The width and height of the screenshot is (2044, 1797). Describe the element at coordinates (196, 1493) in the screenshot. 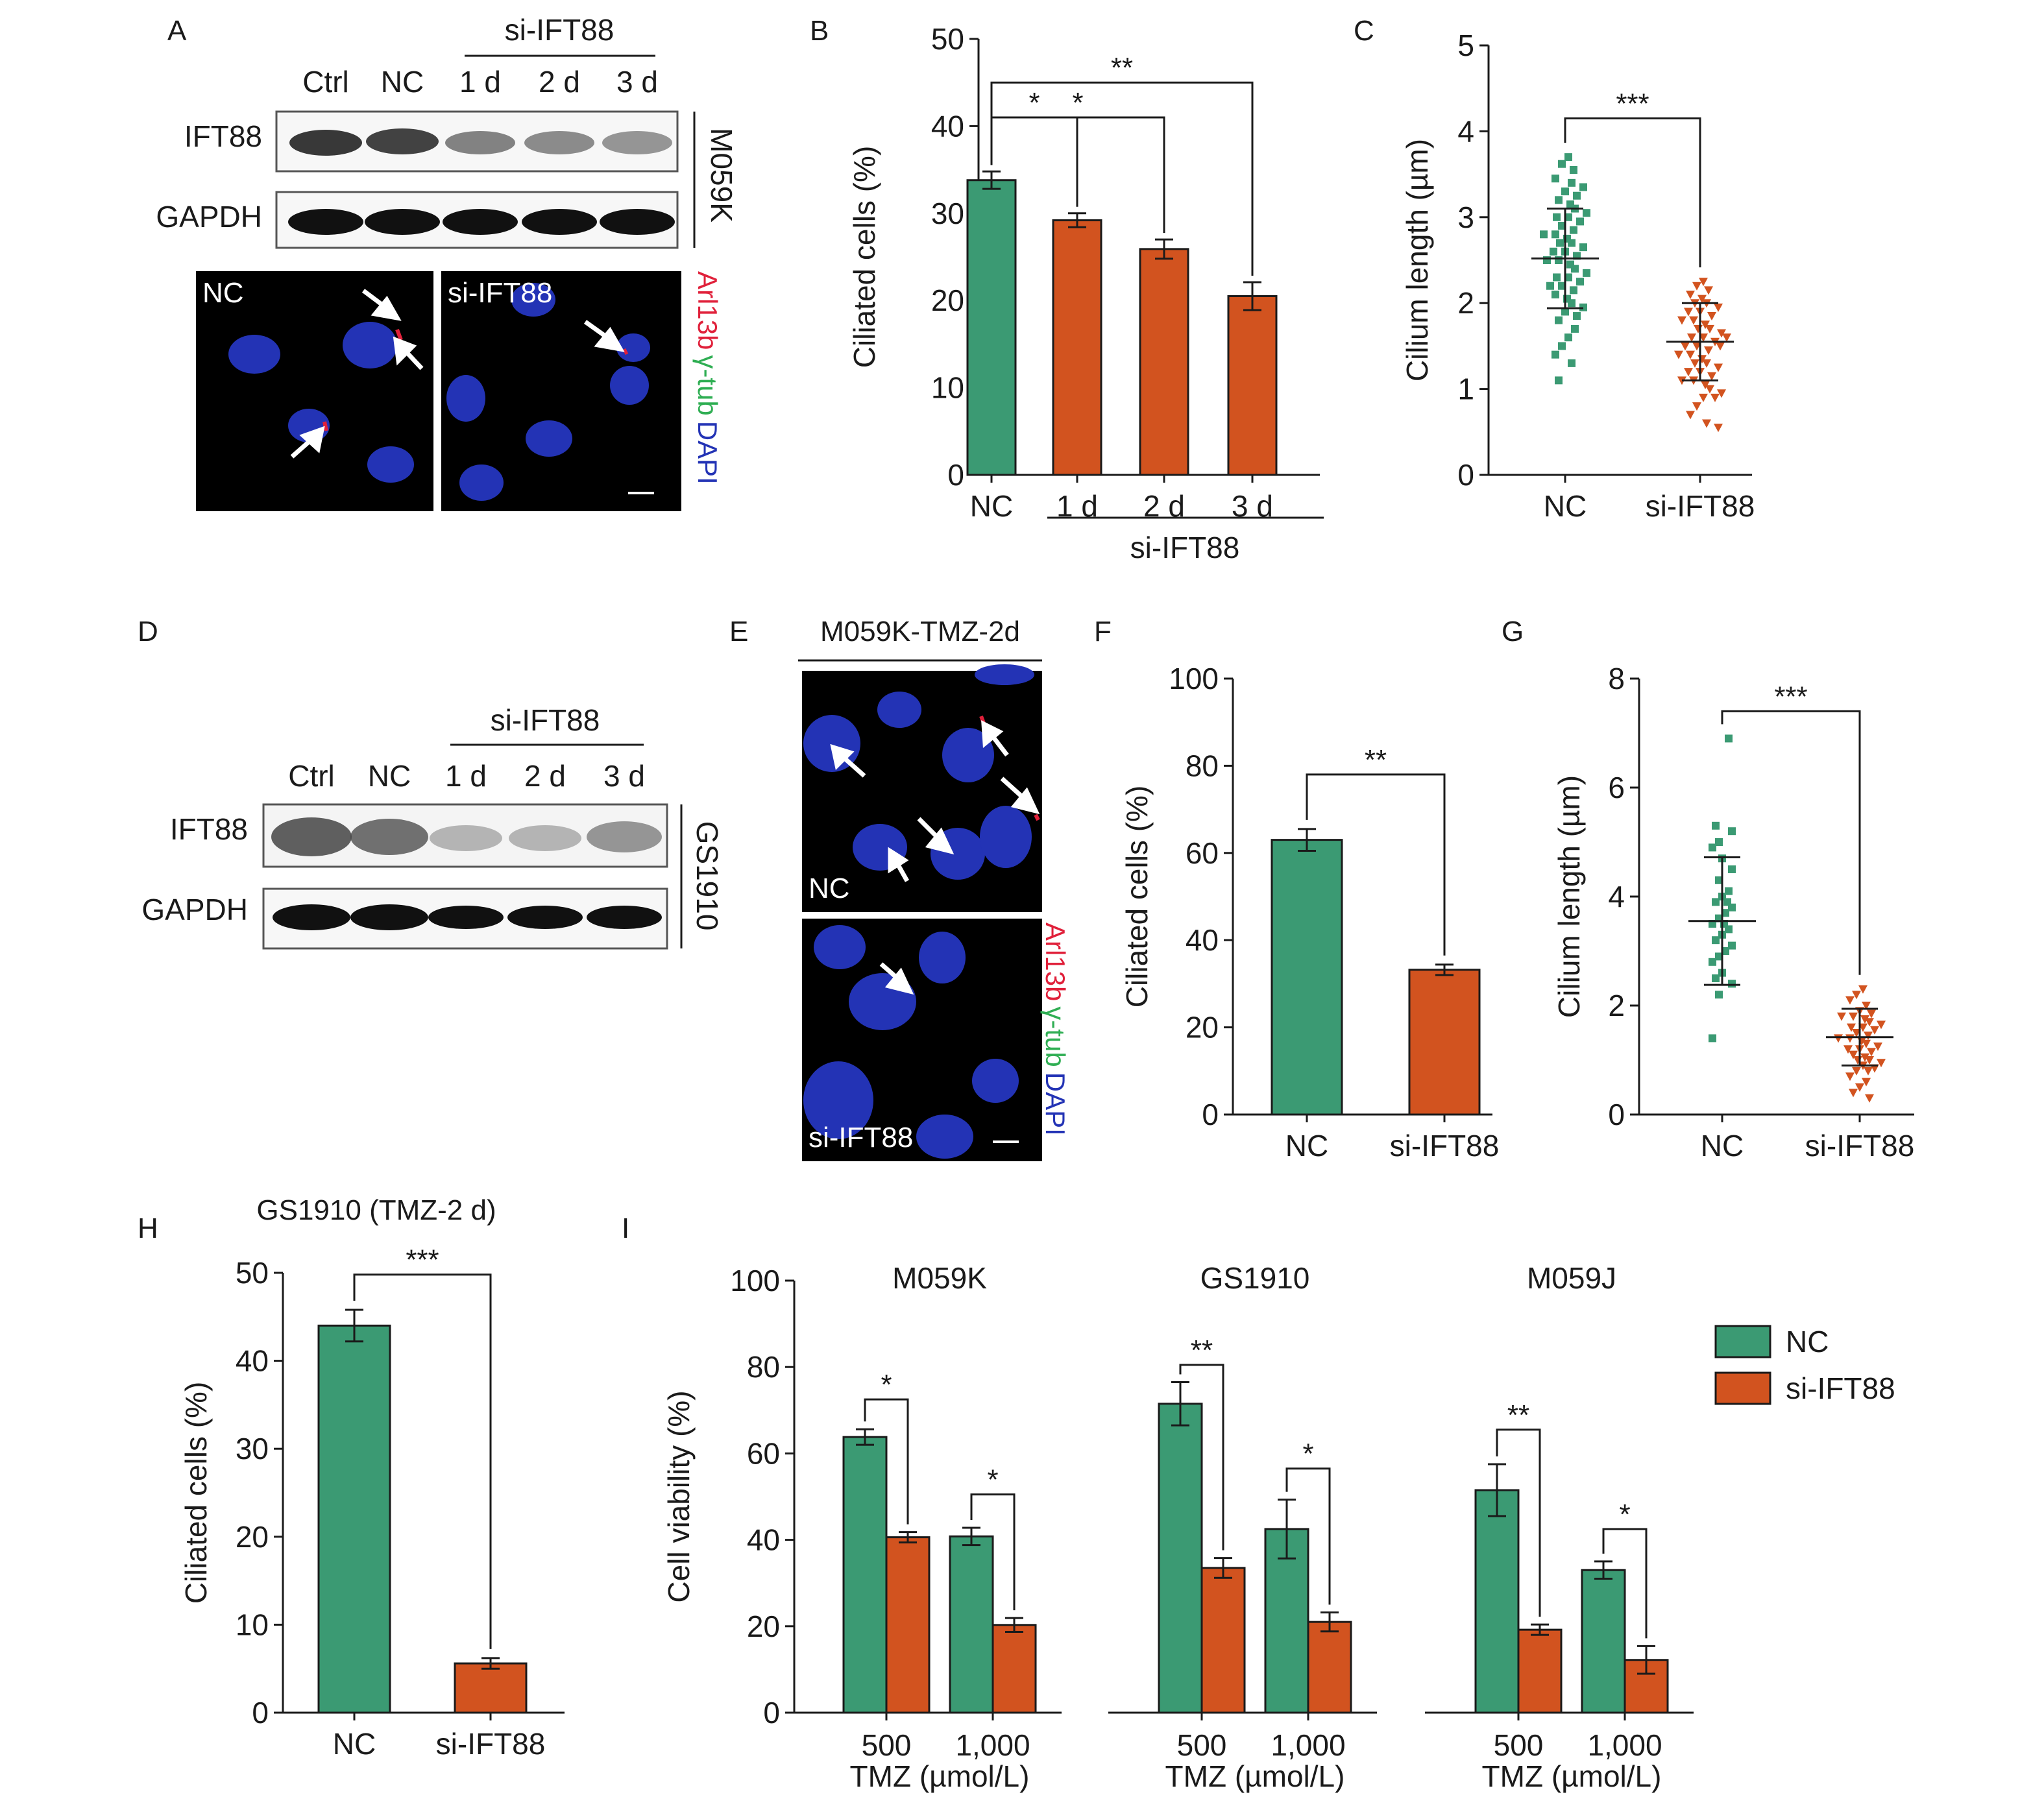

I see `y-axis-label: Ciliated cells (%)` at that location.